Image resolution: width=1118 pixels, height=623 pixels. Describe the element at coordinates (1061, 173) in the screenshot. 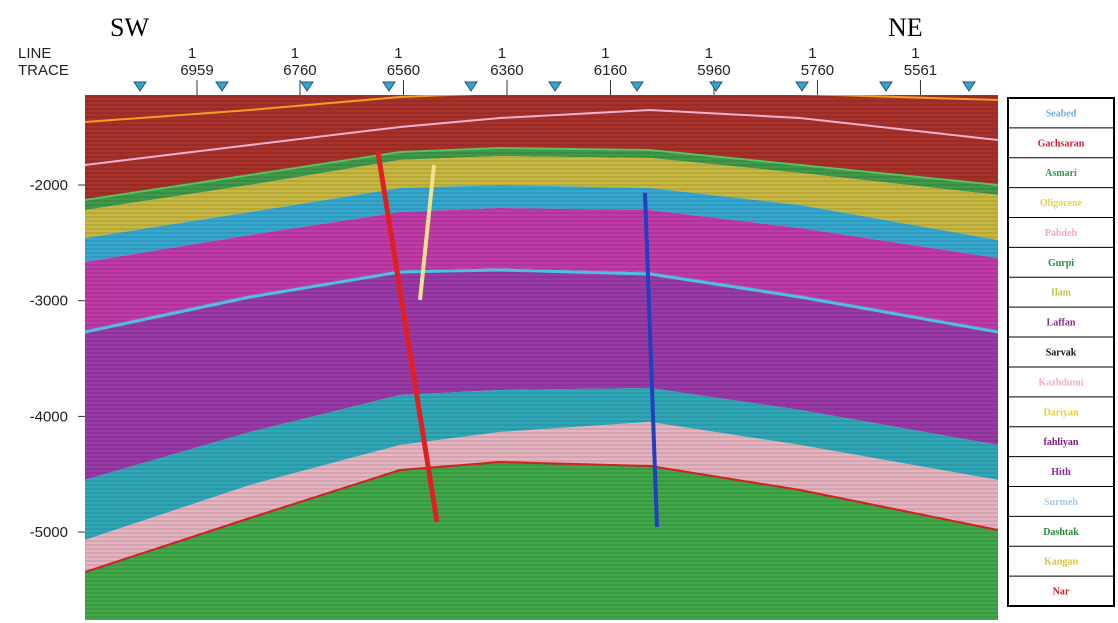

I see `legend-label: Asmari` at that location.